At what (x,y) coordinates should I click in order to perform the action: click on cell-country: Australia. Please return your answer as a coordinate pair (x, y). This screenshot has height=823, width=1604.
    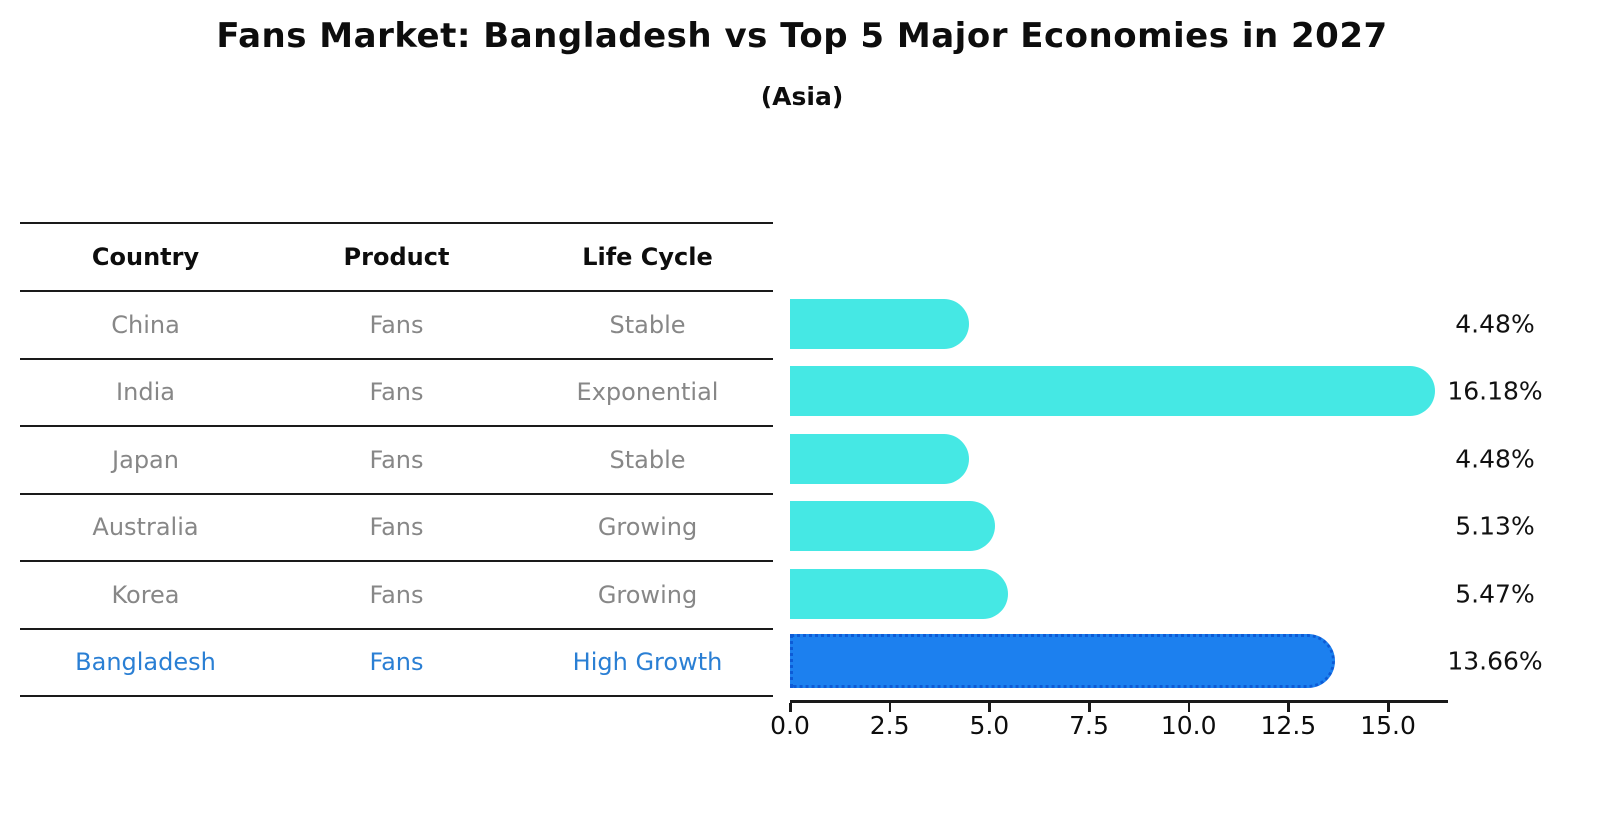
    Looking at the image, I should click on (145, 527).